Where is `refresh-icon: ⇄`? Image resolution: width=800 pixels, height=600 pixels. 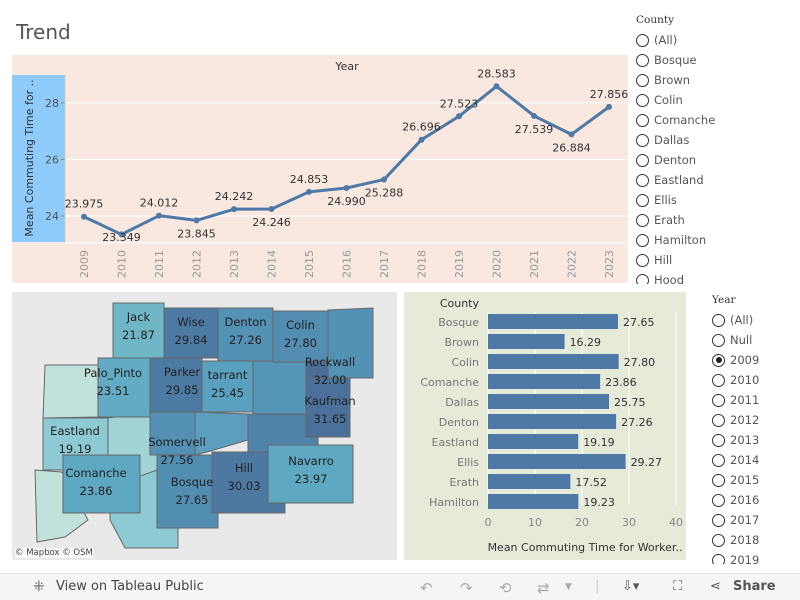 refresh-icon: ⇄ is located at coordinates (543, 588).